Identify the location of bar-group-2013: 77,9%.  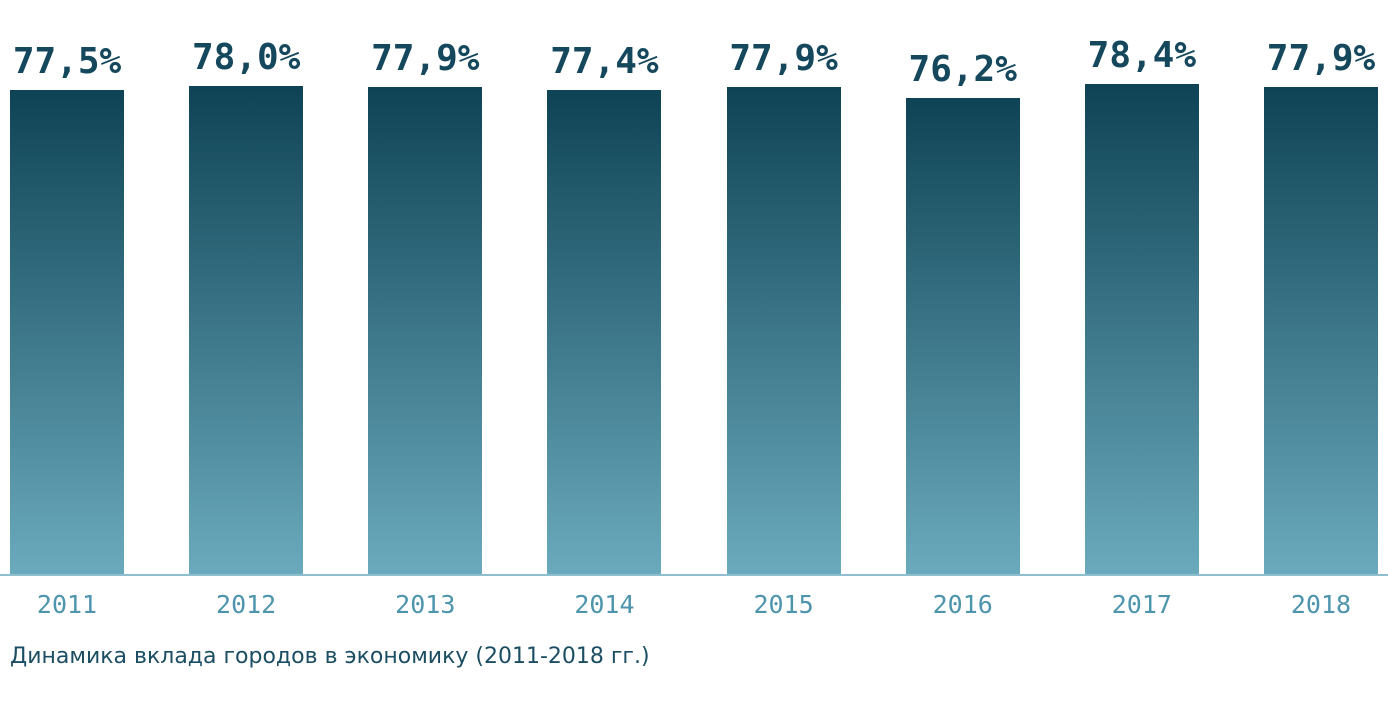
(425, 306).